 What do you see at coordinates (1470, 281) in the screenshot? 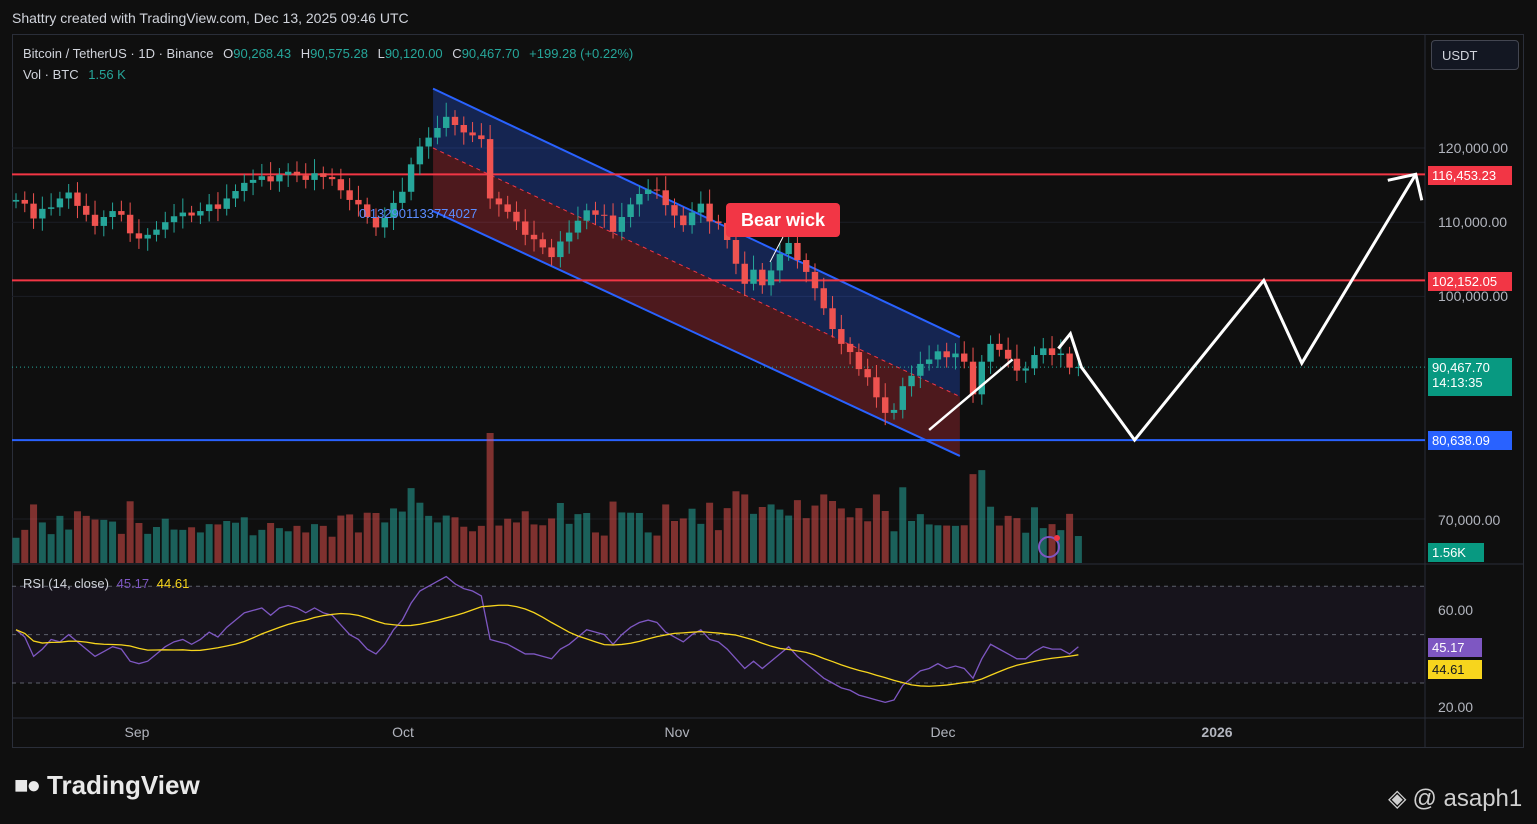
I see `resistance-tag-lower: 102,152.05` at bounding box center [1470, 281].